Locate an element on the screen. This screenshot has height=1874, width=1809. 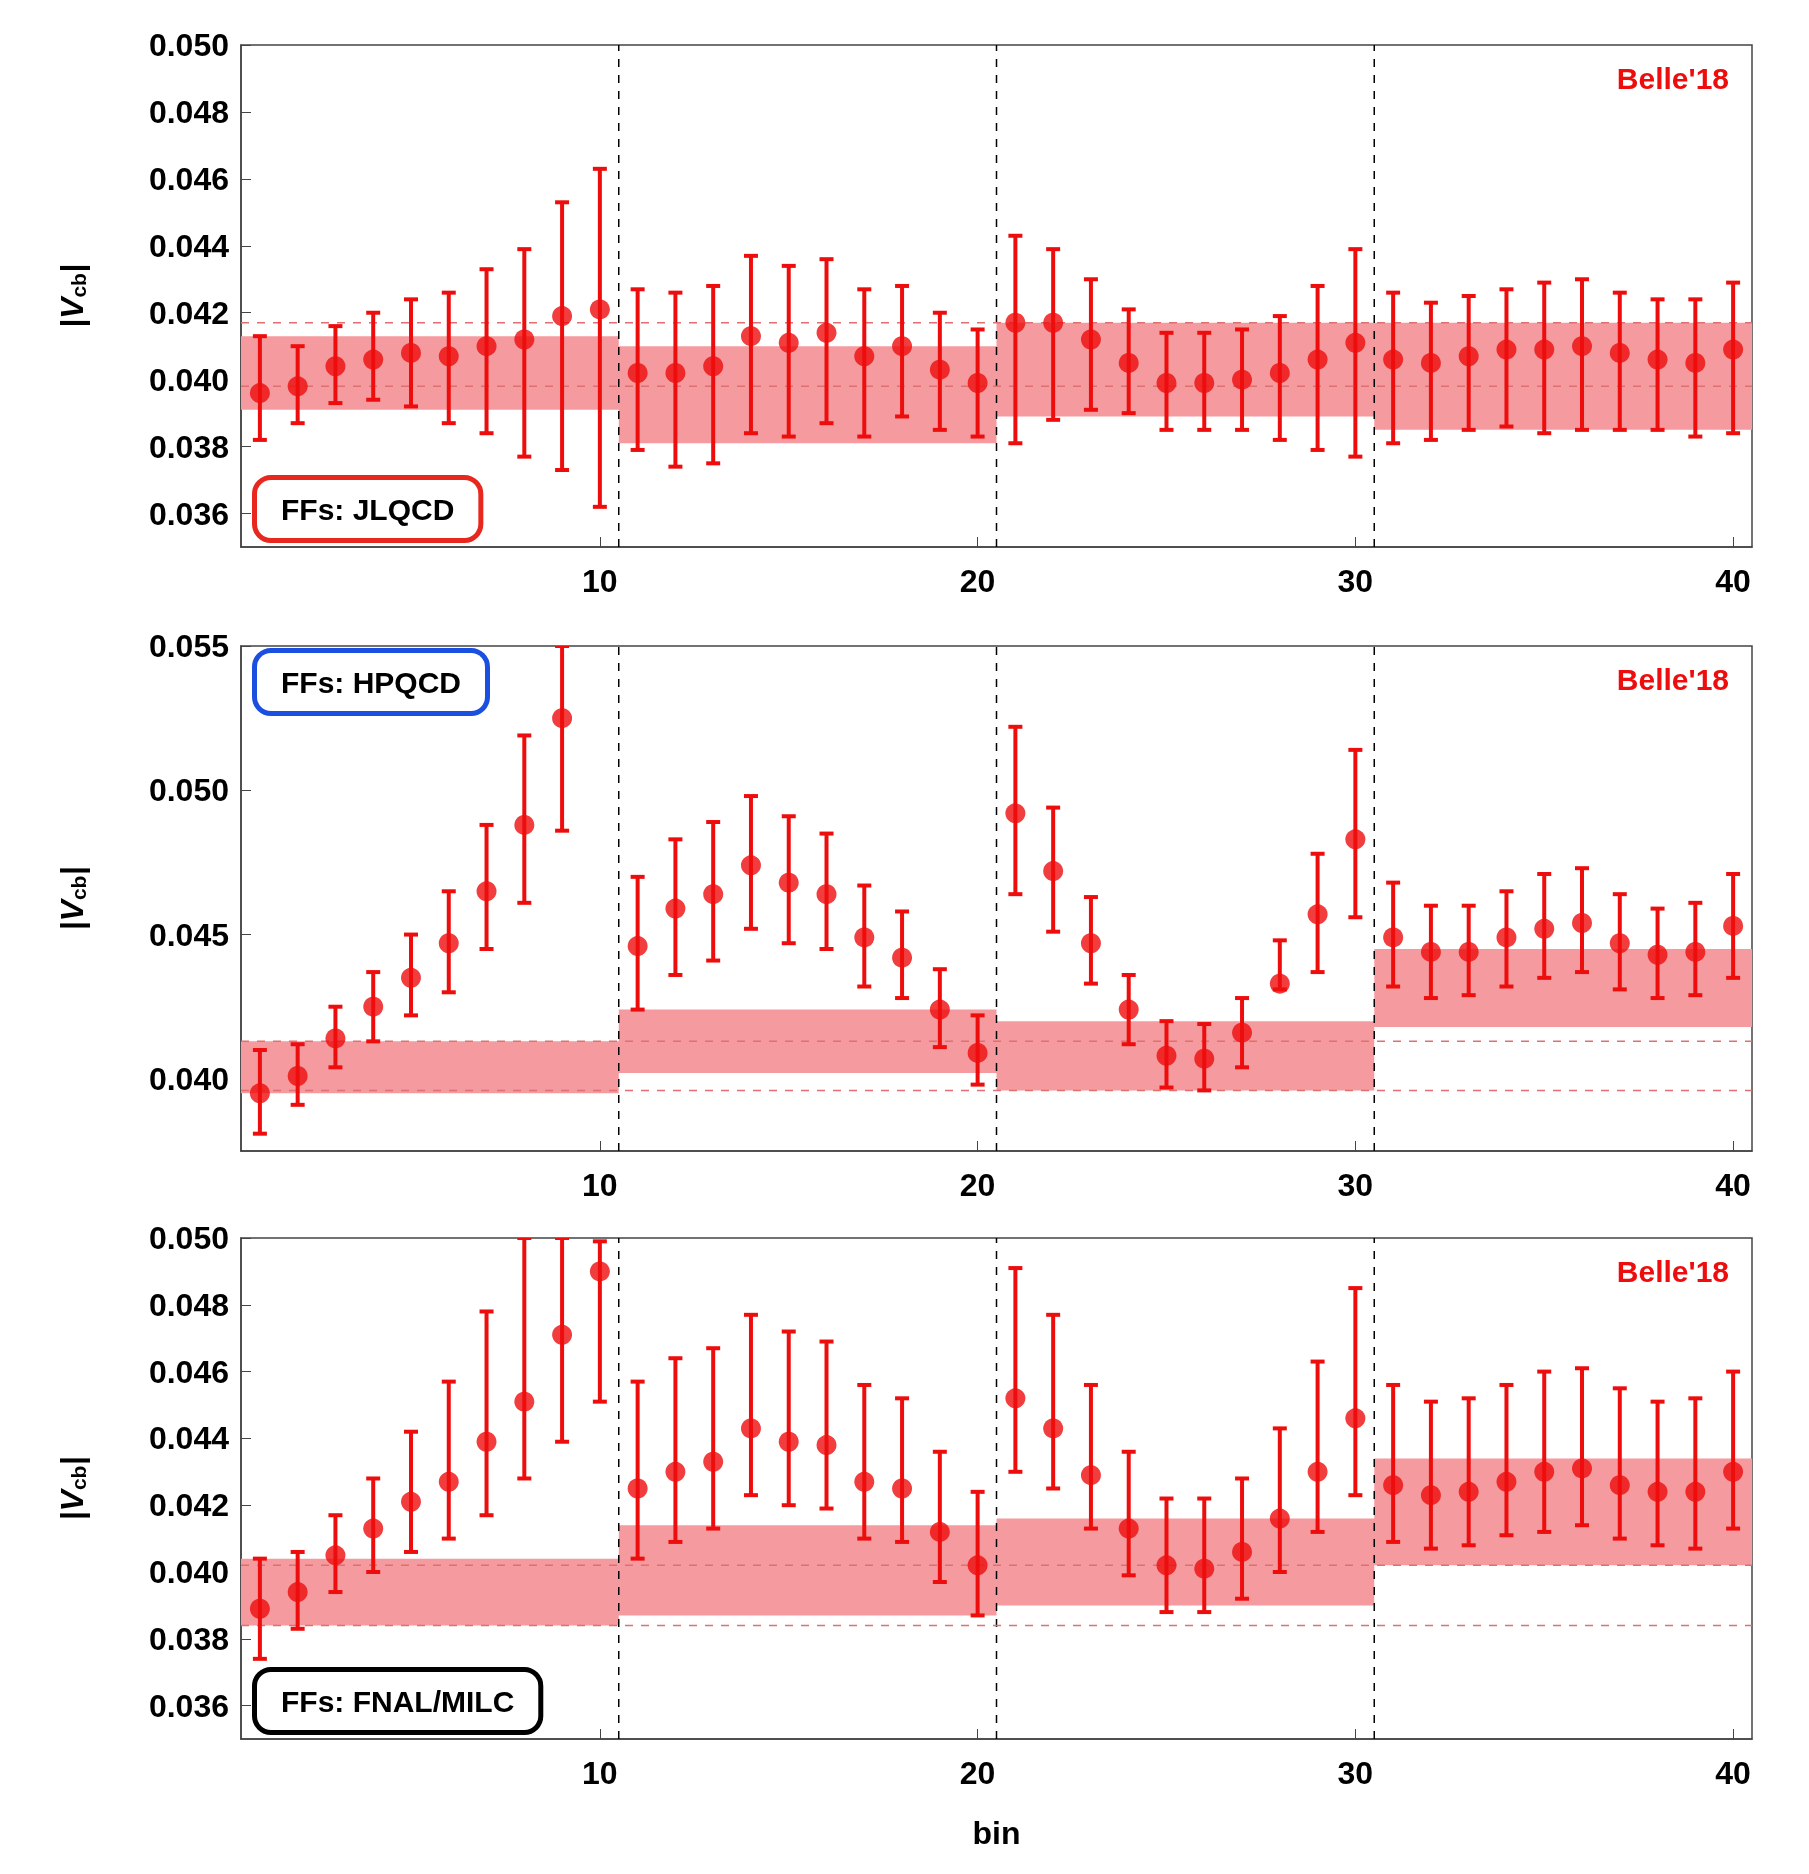
y-tick-label: 0.045 is located at coordinates (188, 934).